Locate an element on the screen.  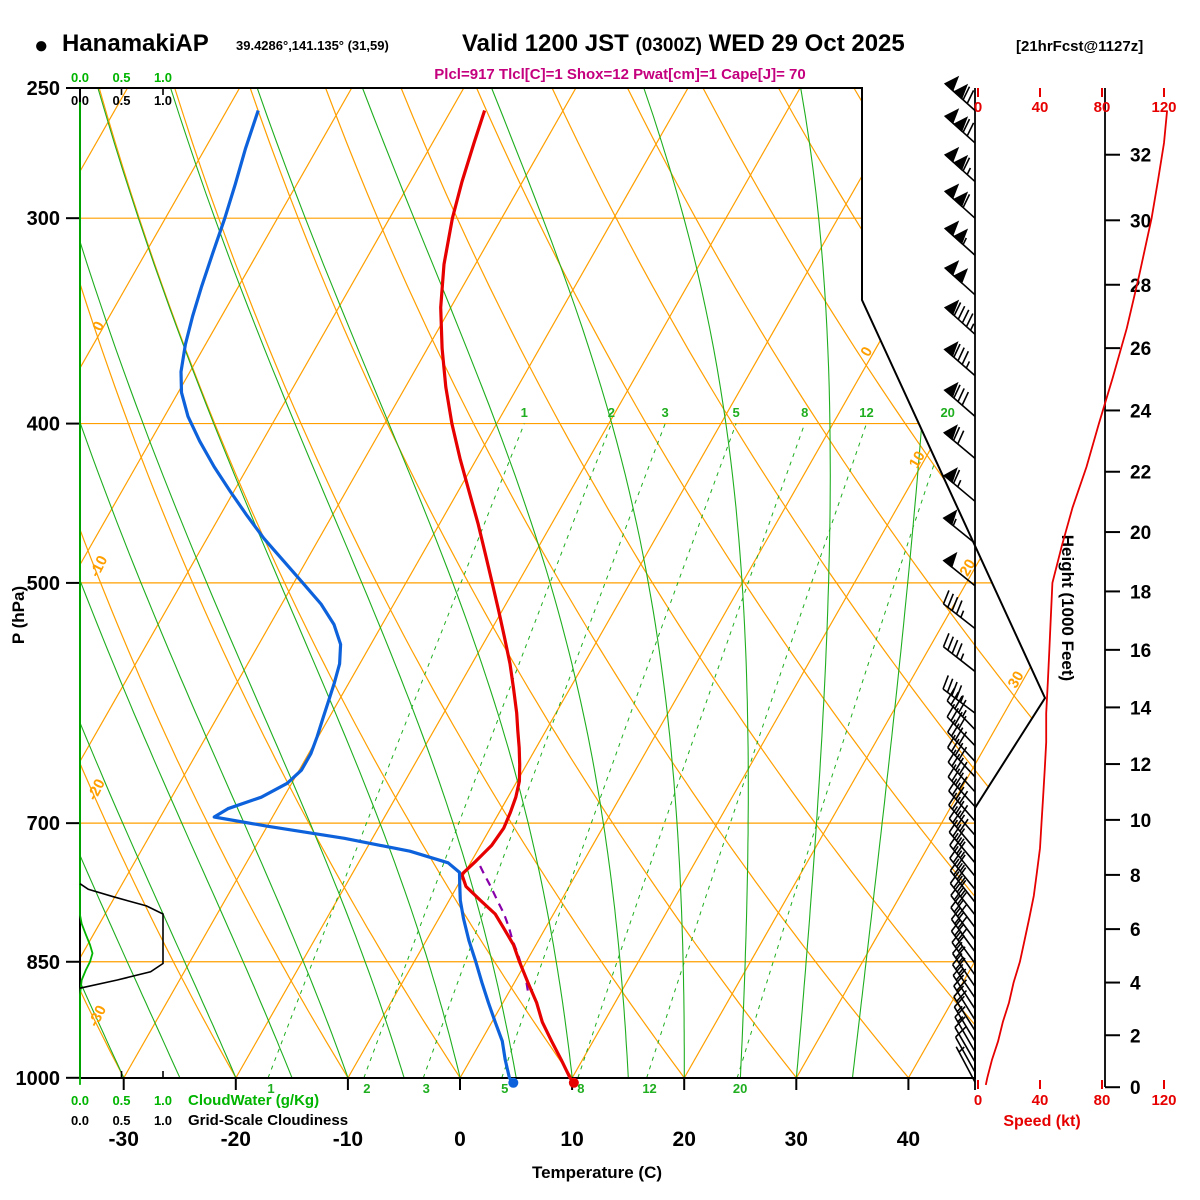
cloudiness-scale-bottom: 0.0 is located at coordinates (80, 1120).